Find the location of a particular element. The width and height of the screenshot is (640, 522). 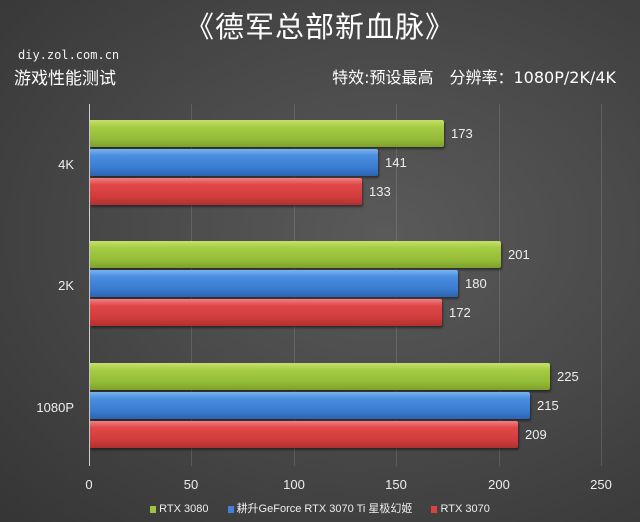

value-label: 225 is located at coordinates (568, 376).